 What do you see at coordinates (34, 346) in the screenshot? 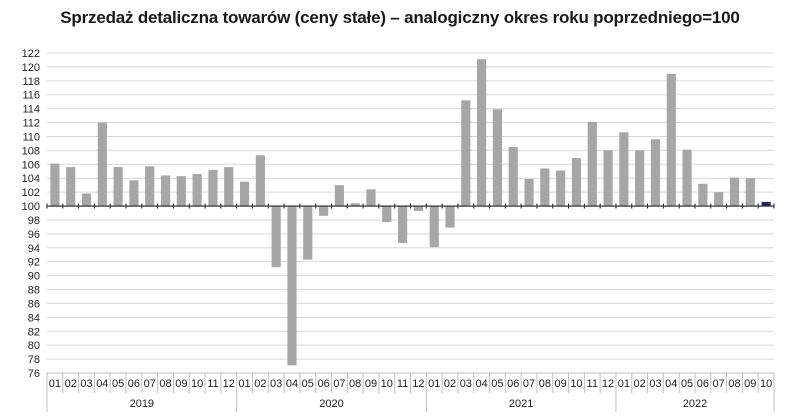
I see `y-tick-label: 80` at bounding box center [34, 346].